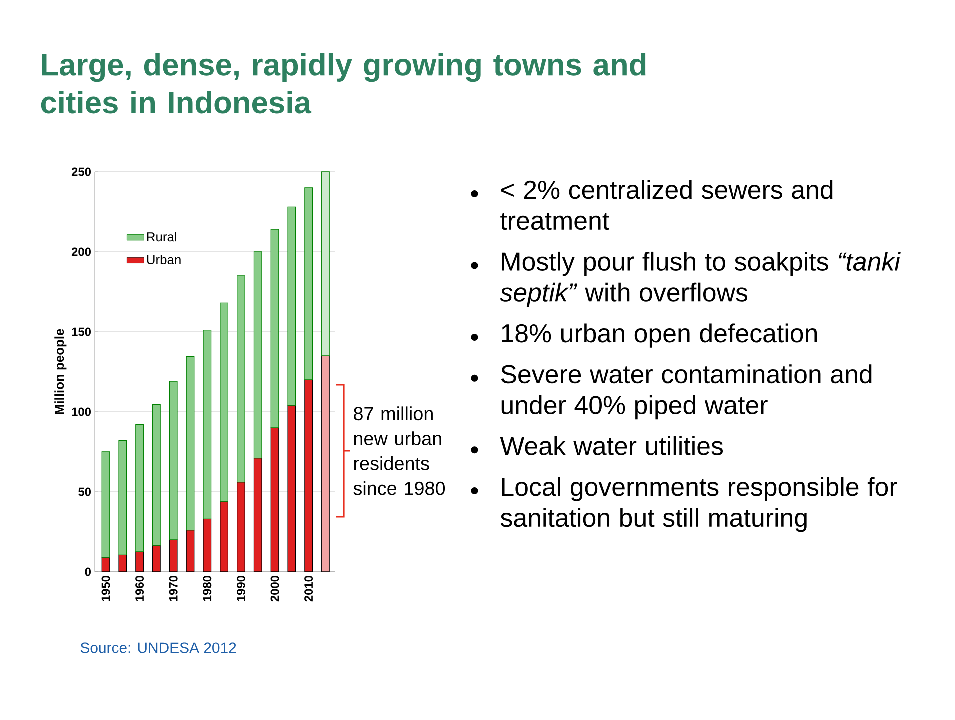 This screenshot has height=720, width=955. I want to click on y-axis-title: Million people, so click(60, 371).